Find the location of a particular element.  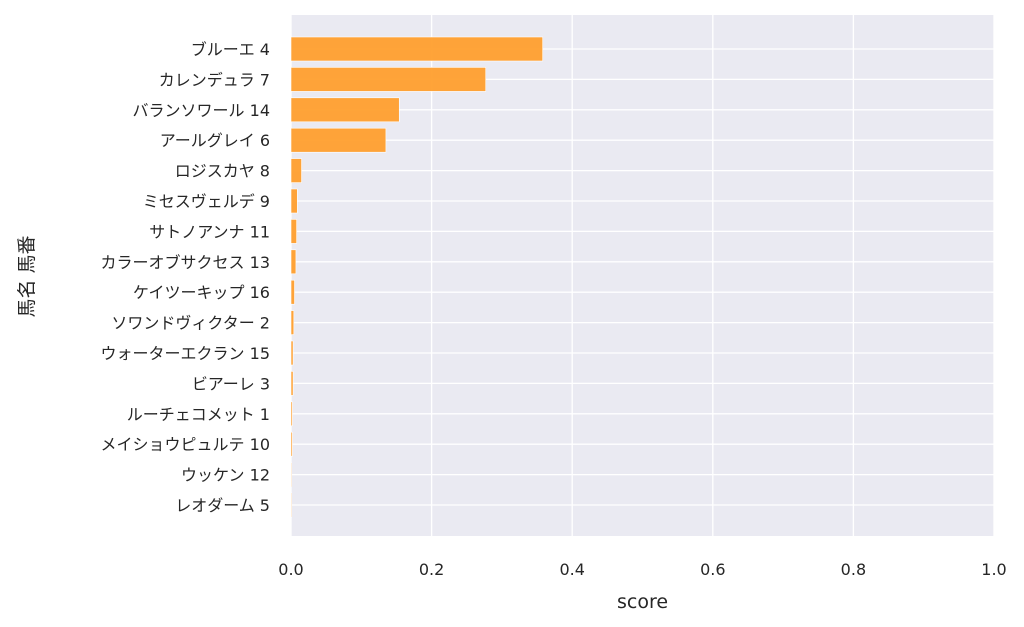

y-tick-label: ミセスヴェルデ 9 is located at coordinates (206, 201).